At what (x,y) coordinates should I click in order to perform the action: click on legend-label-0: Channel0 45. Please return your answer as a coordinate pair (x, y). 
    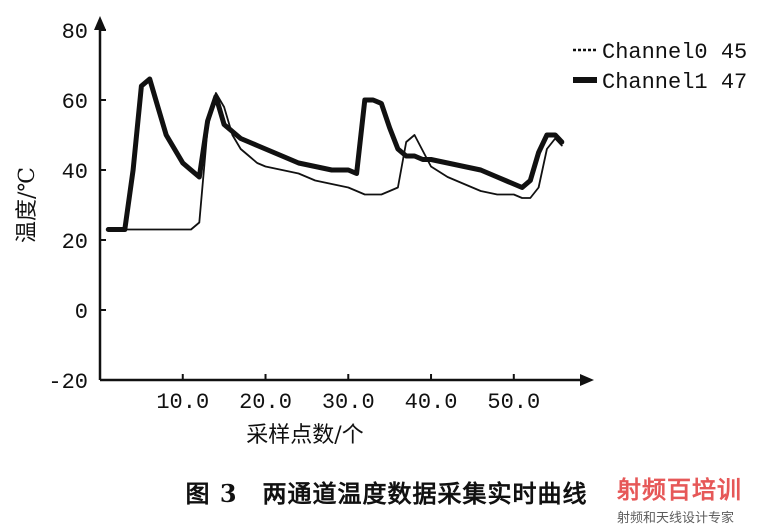
    Looking at the image, I should click on (674, 52).